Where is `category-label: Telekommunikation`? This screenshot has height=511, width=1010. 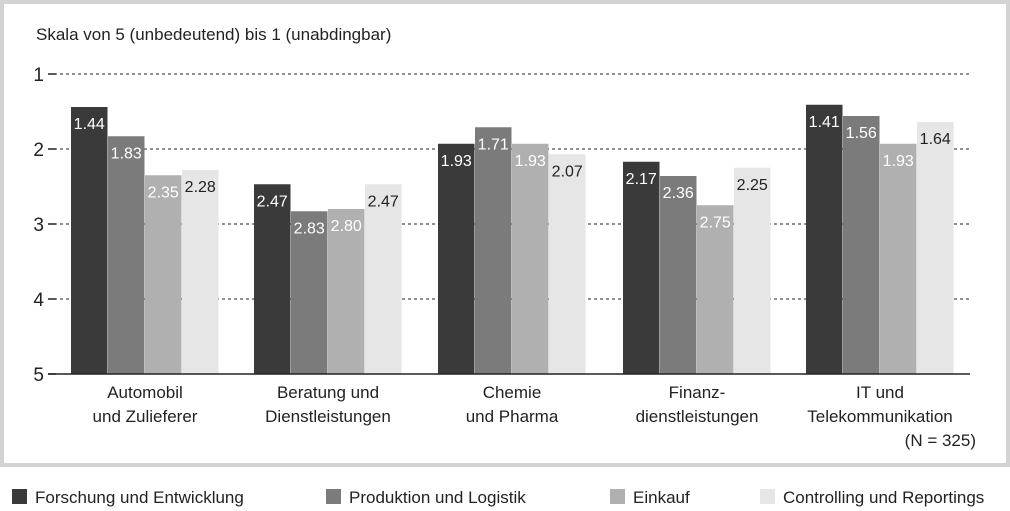
category-label: Telekommunikation is located at coordinates (880, 416).